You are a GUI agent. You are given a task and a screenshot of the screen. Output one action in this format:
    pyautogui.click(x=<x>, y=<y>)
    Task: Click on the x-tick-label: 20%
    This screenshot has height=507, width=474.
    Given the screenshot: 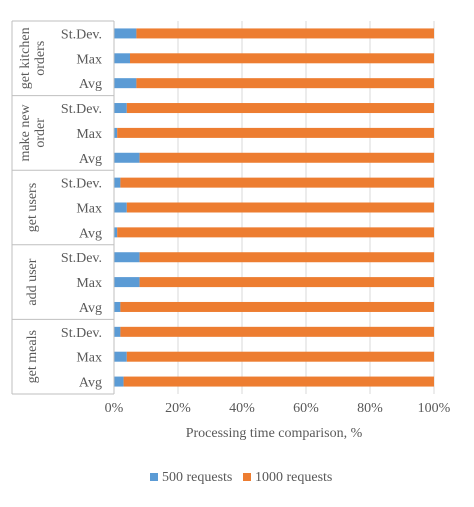 What is the action you would take?
    pyautogui.click(x=178, y=408)
    